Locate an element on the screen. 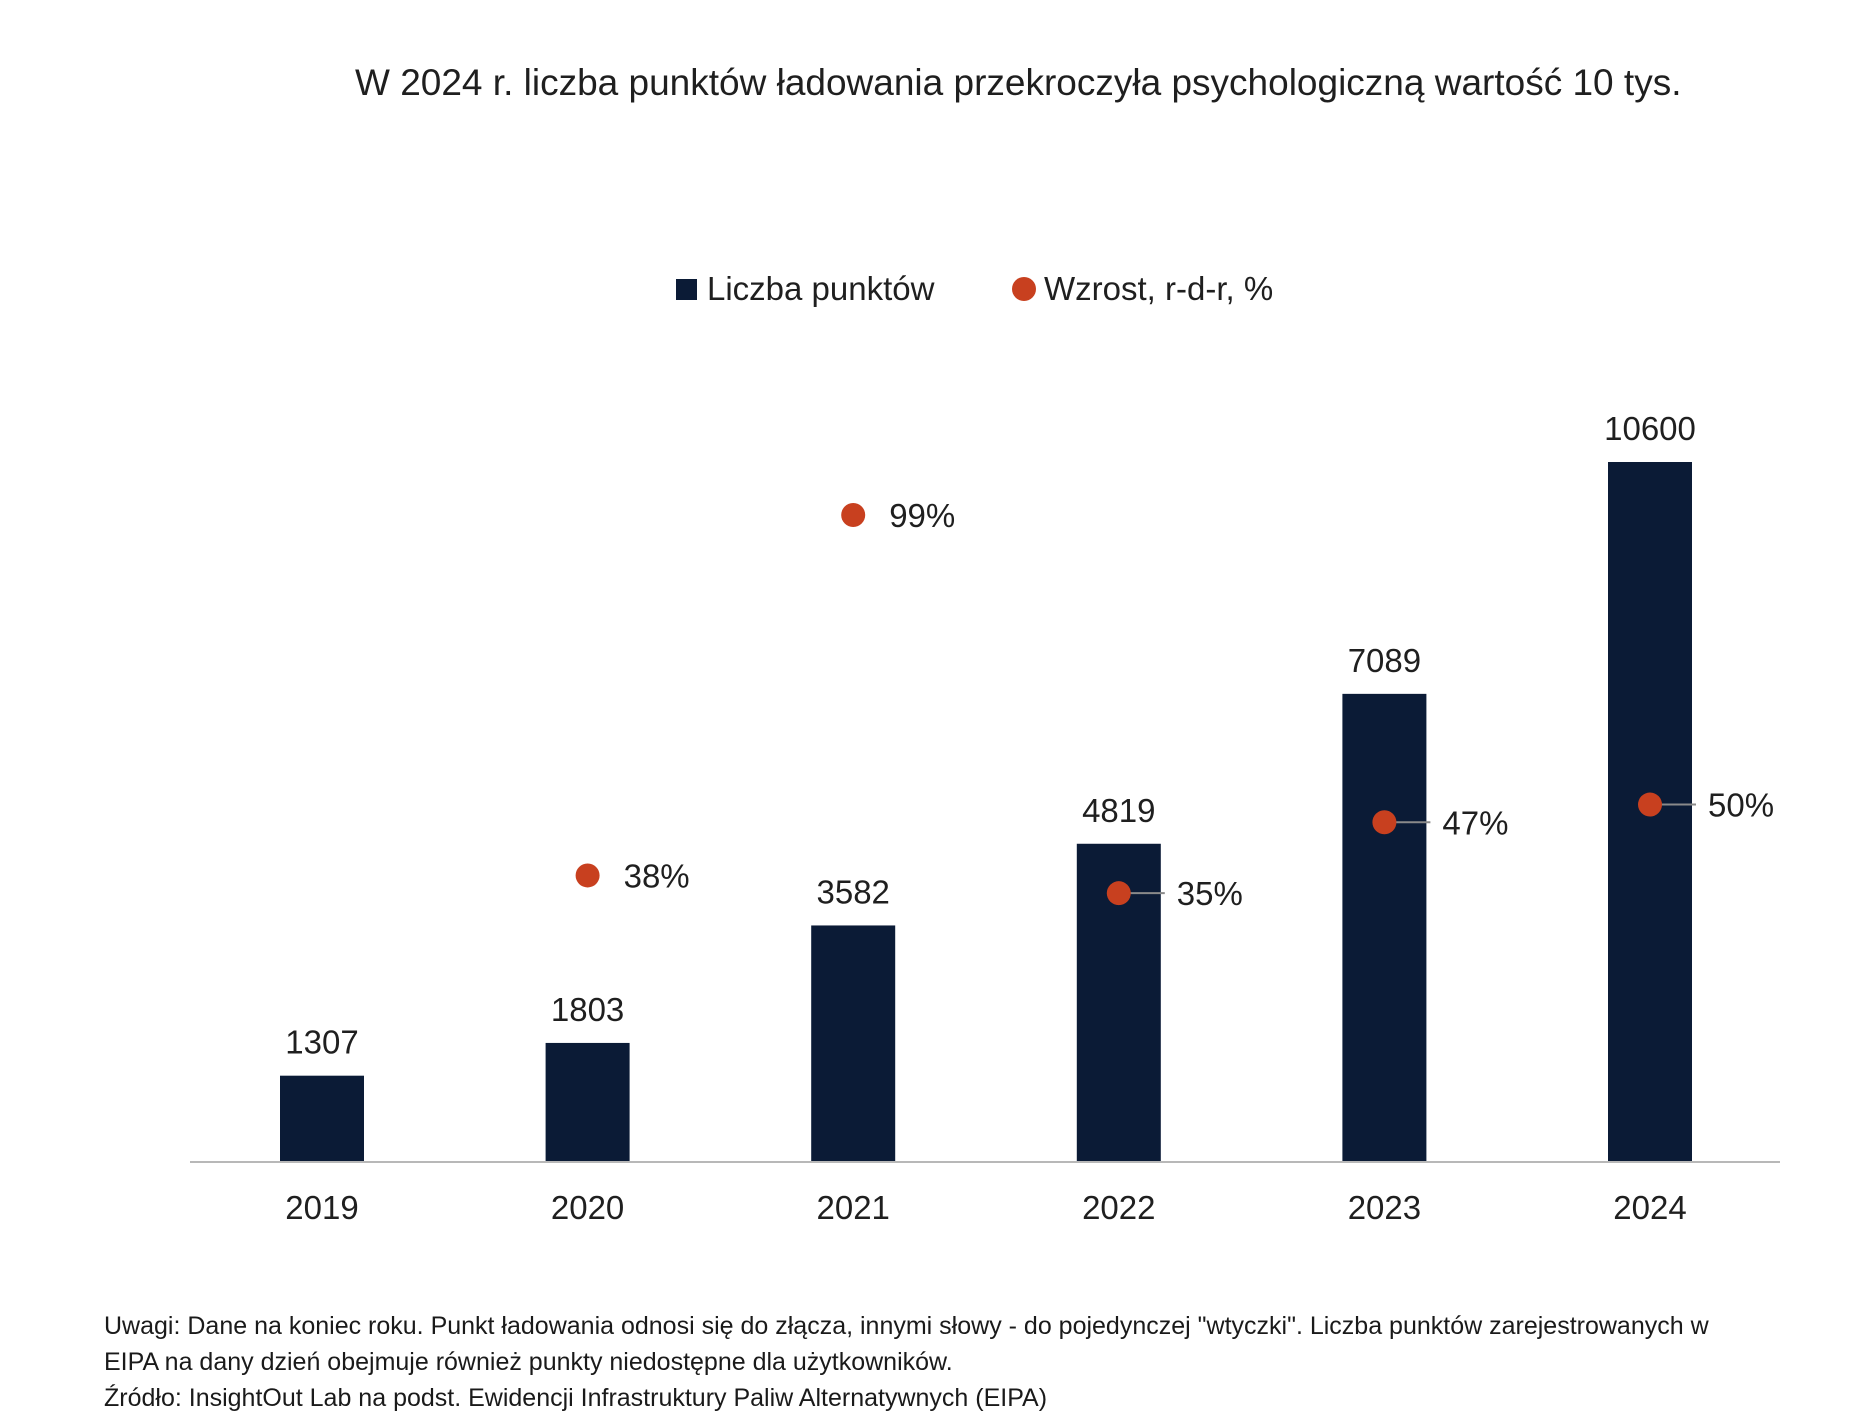 This screenshot has width=1862, height=1420. bar-value-label-2024: 10600 is located at coordinates (1650, 428).